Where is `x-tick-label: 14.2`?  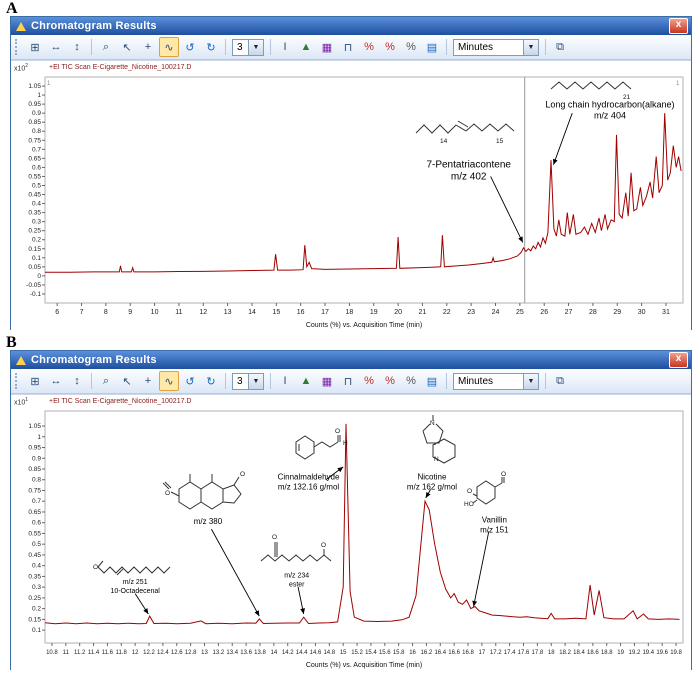
x-tick-label: 14.2 is located at coordinates (288, 653).